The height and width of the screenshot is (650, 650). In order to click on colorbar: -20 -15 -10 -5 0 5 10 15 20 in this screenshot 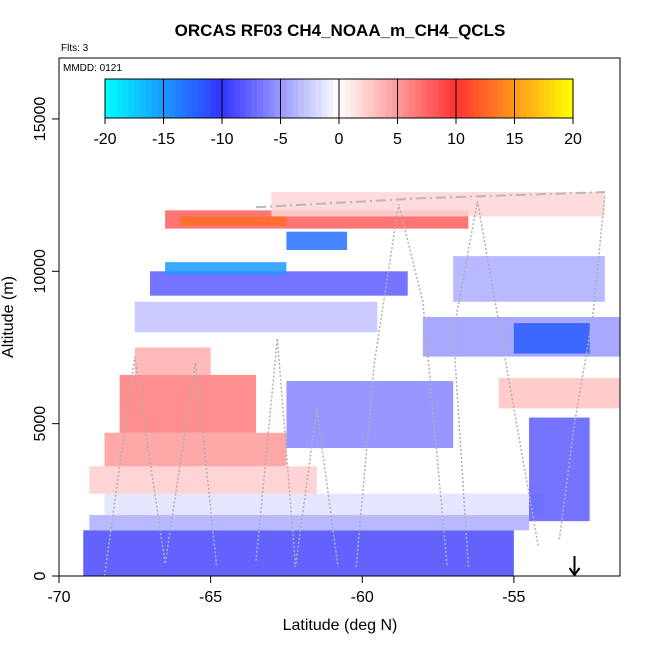, I will do `click(337, 113)`.